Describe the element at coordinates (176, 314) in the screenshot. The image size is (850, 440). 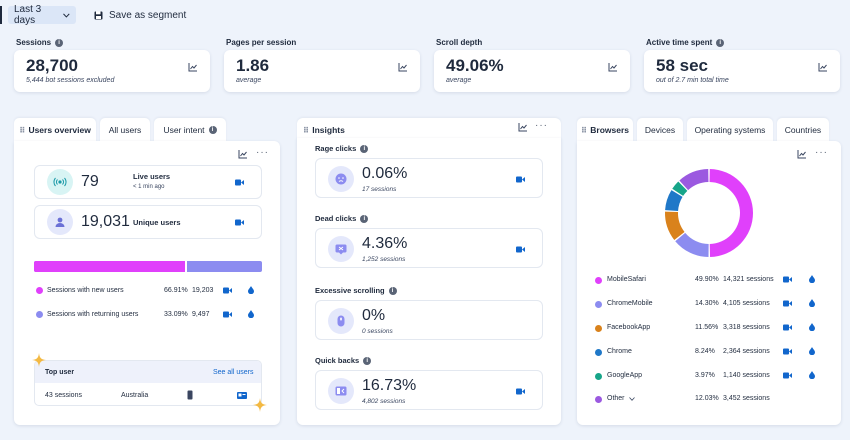
I see `returning-users-pct: 33.09%` at that location.